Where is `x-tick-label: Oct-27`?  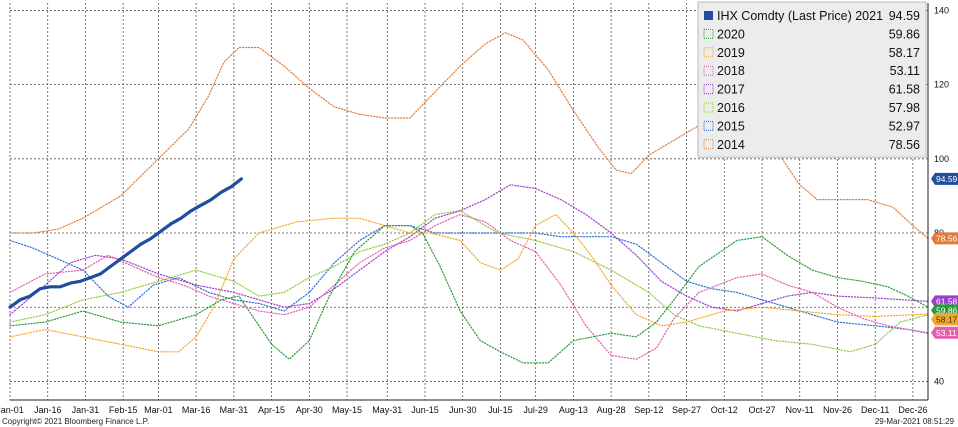
x-tick-label: Oct-27 is located at coordinates (761, 410).